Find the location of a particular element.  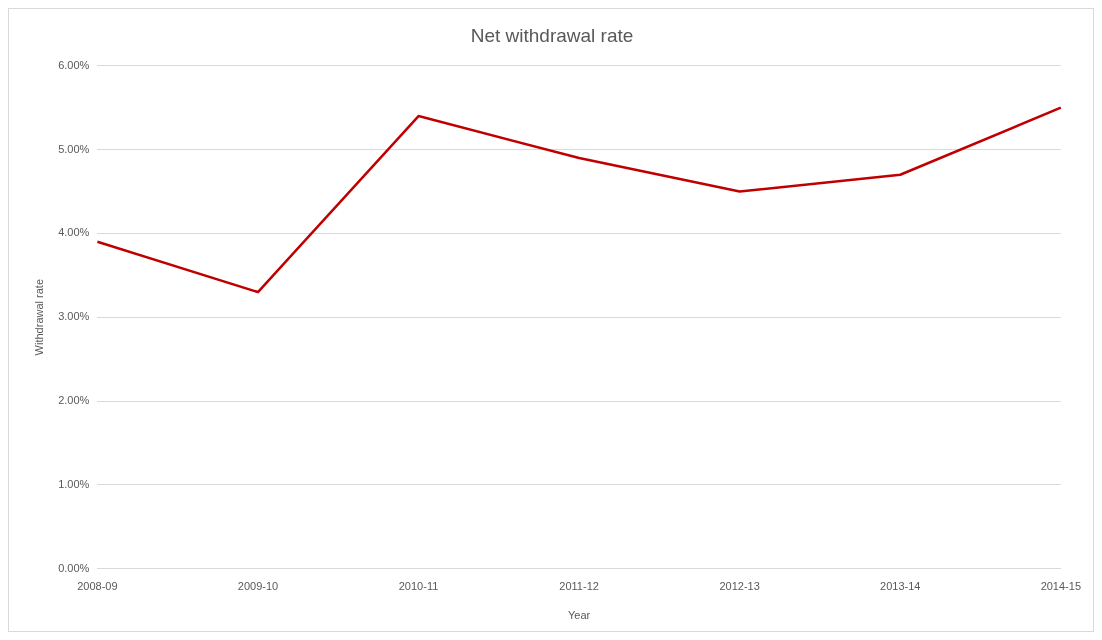

y-tick-label: 3.00% is located at coordinates (74, 316).